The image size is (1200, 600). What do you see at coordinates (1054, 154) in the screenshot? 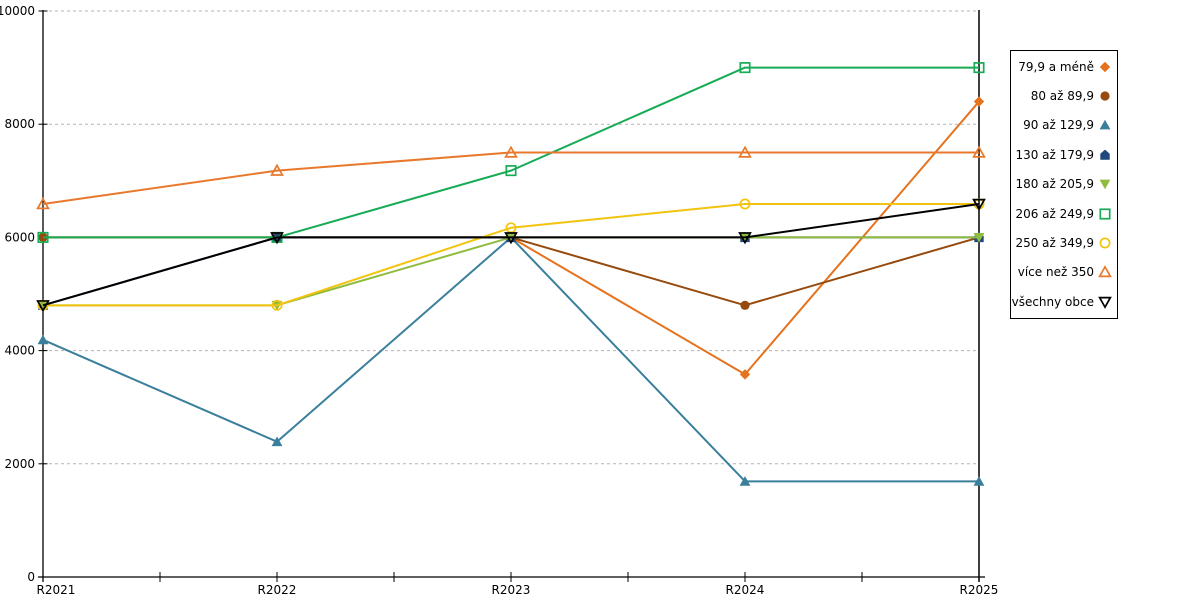
I see `legend-item-label: 130 až 179,9` at bounding box center [1054, 154].